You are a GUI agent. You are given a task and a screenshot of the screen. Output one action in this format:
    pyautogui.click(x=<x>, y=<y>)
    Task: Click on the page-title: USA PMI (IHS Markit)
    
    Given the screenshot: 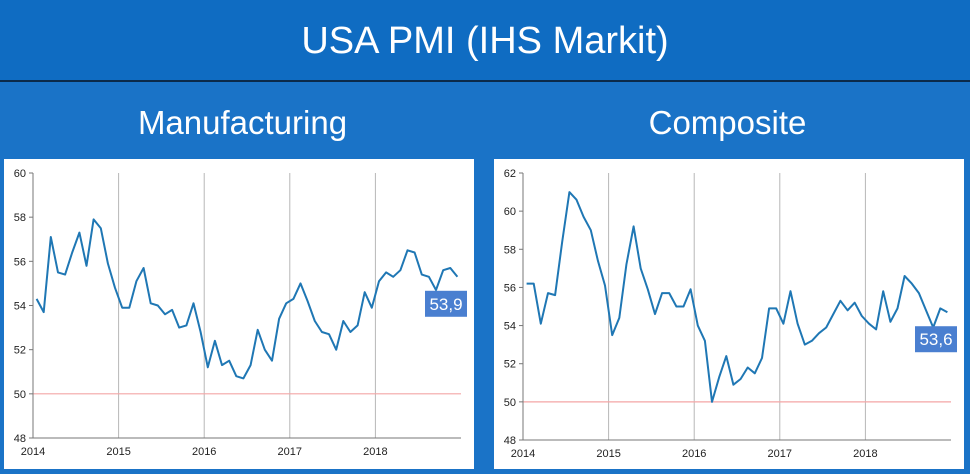 What is the action you would take?
    pyautogui.click(x=485, y=41)
    